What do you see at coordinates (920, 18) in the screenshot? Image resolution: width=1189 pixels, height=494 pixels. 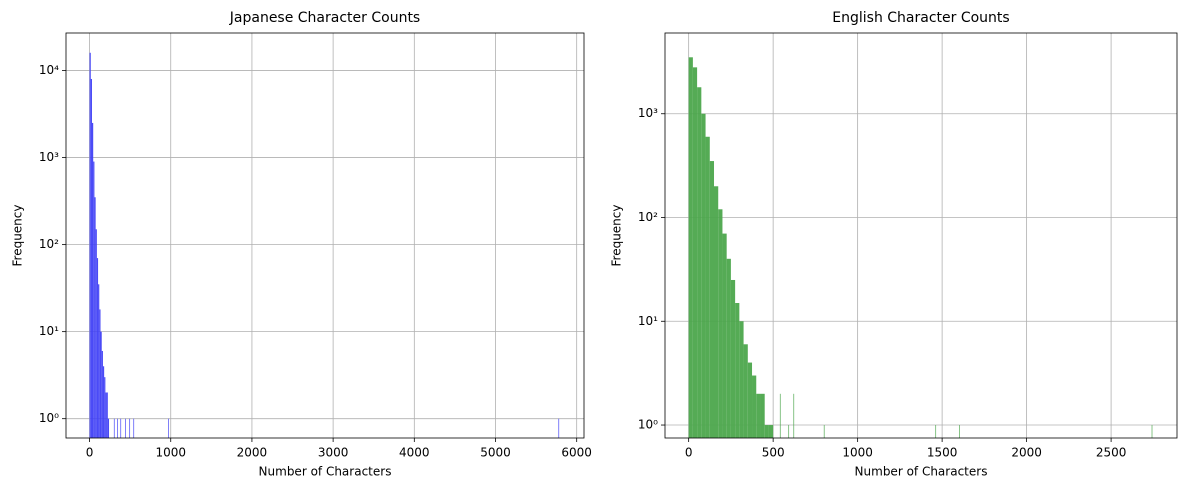 I see `chart-title: English Character Counts` at bounding box center [920, 18].